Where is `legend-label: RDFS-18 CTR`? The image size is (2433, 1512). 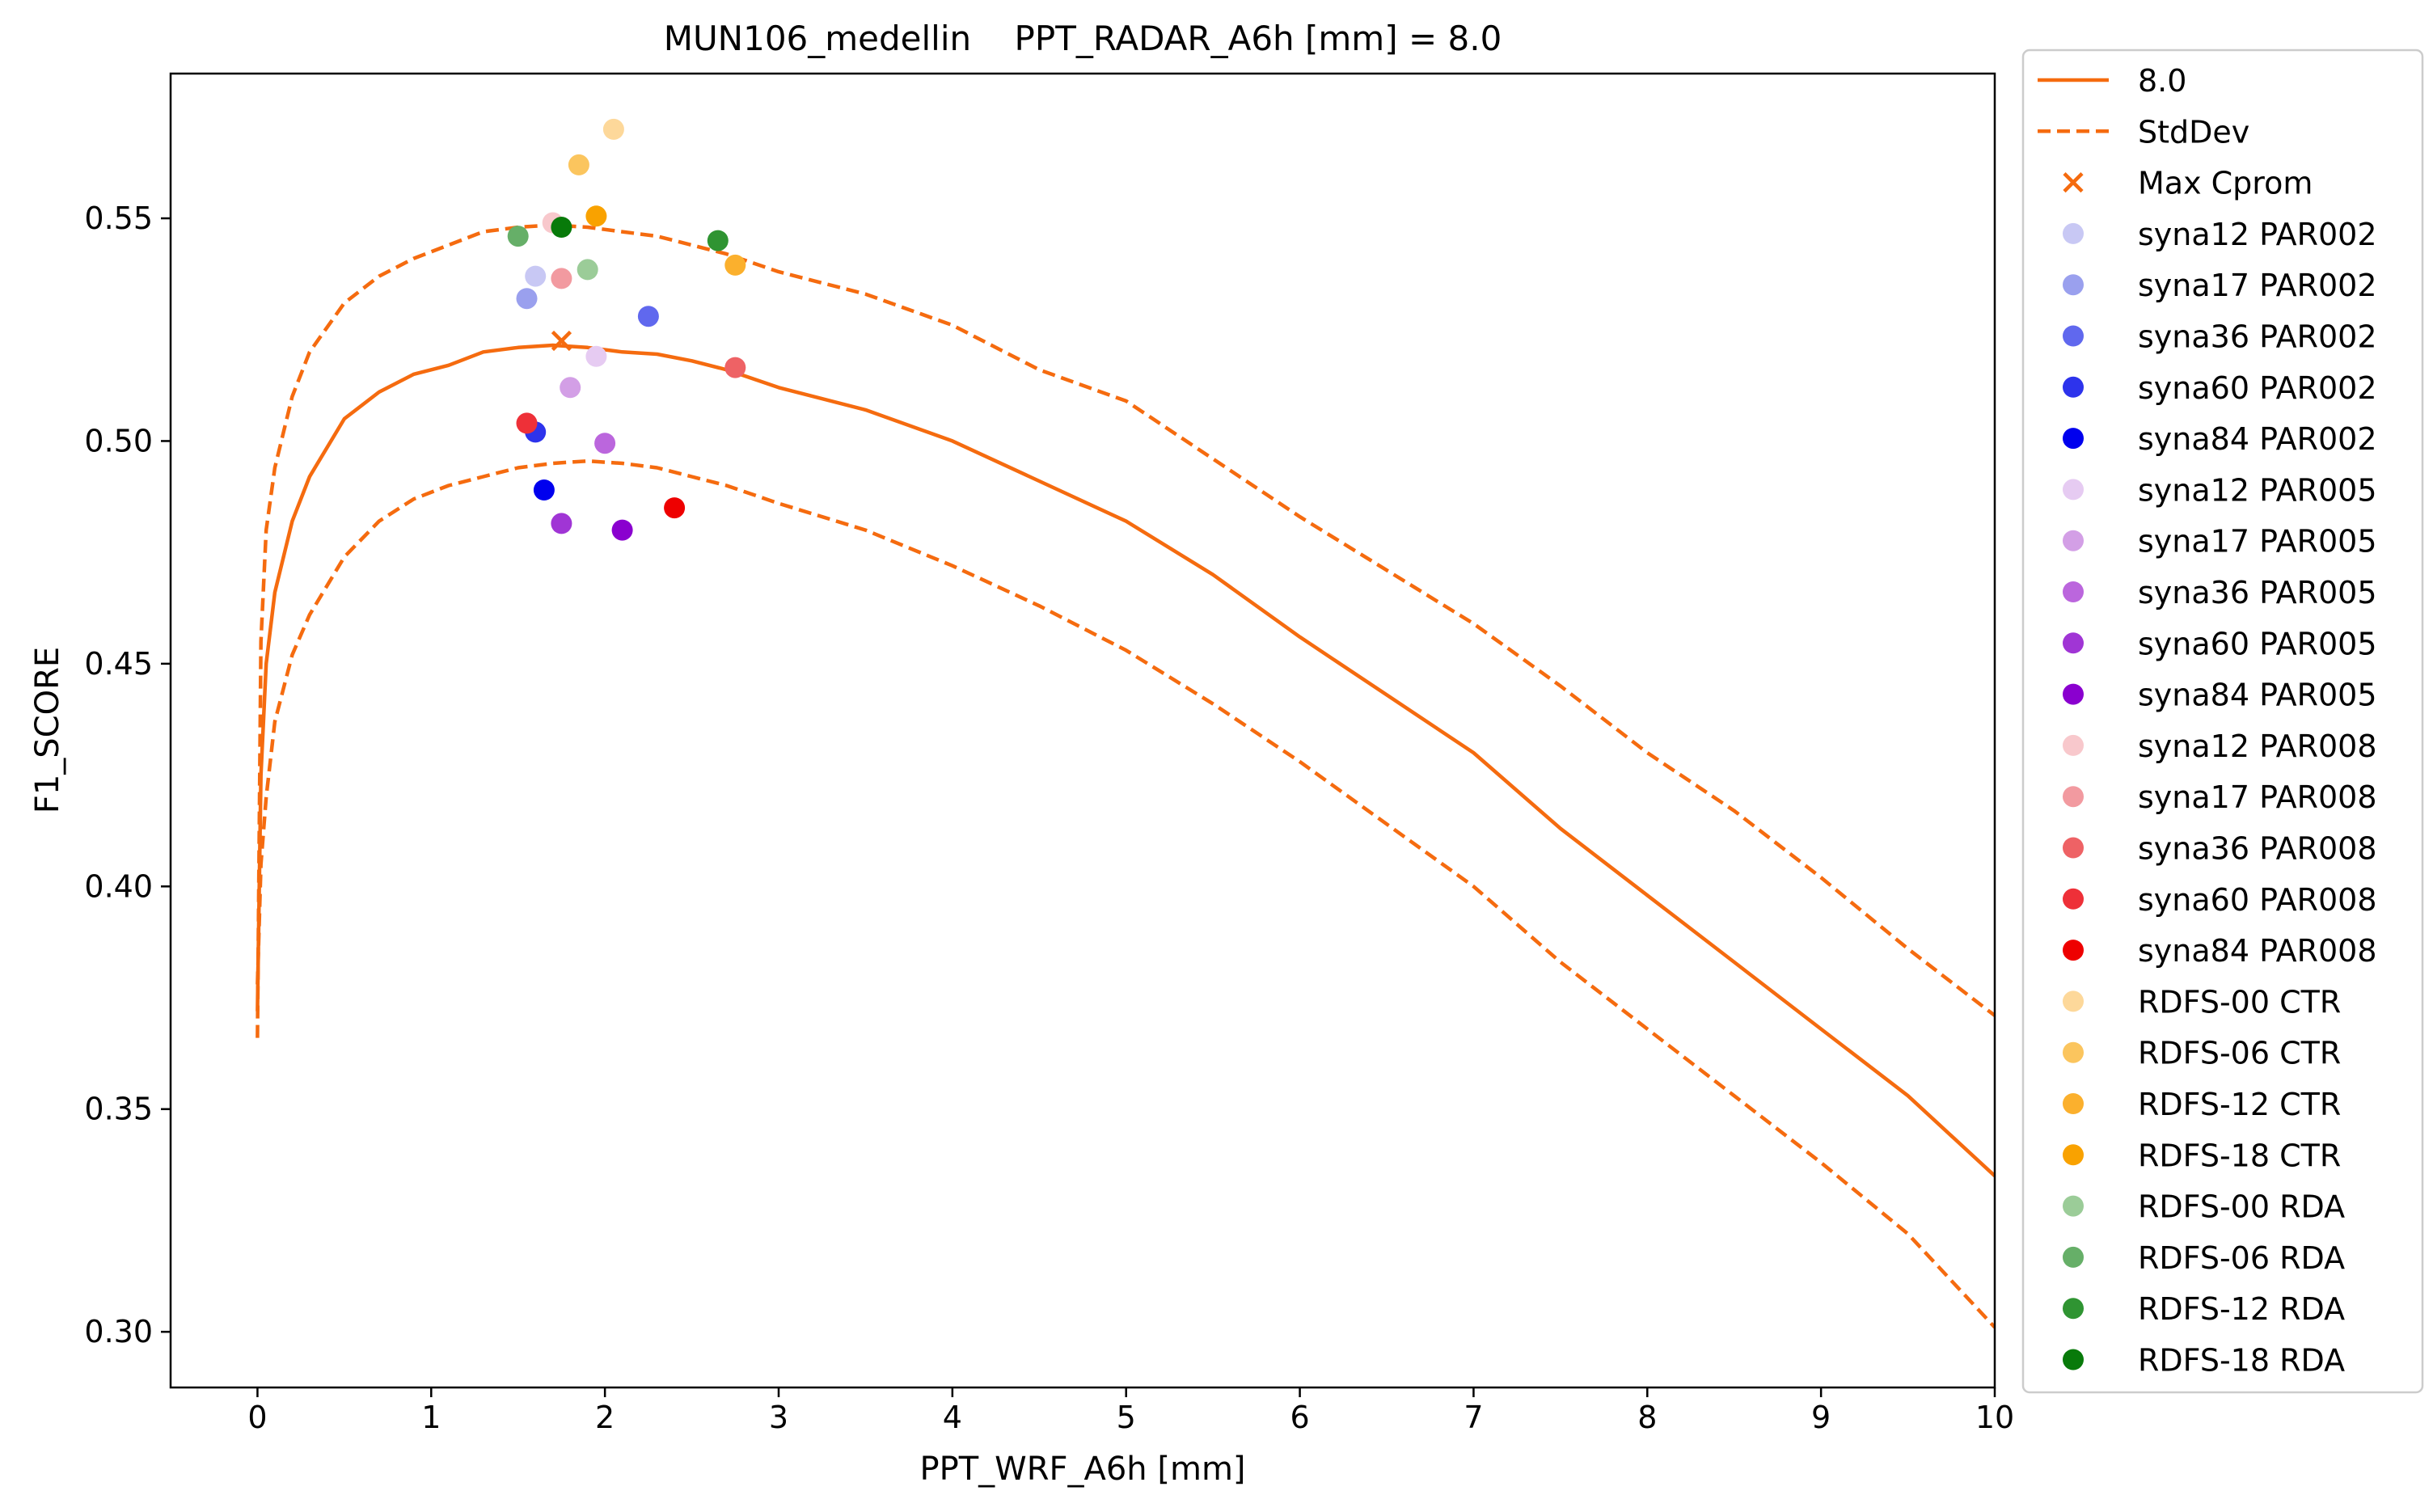 legend-label: RDFS-18 CTR is located at coordinates (2239, 1155).